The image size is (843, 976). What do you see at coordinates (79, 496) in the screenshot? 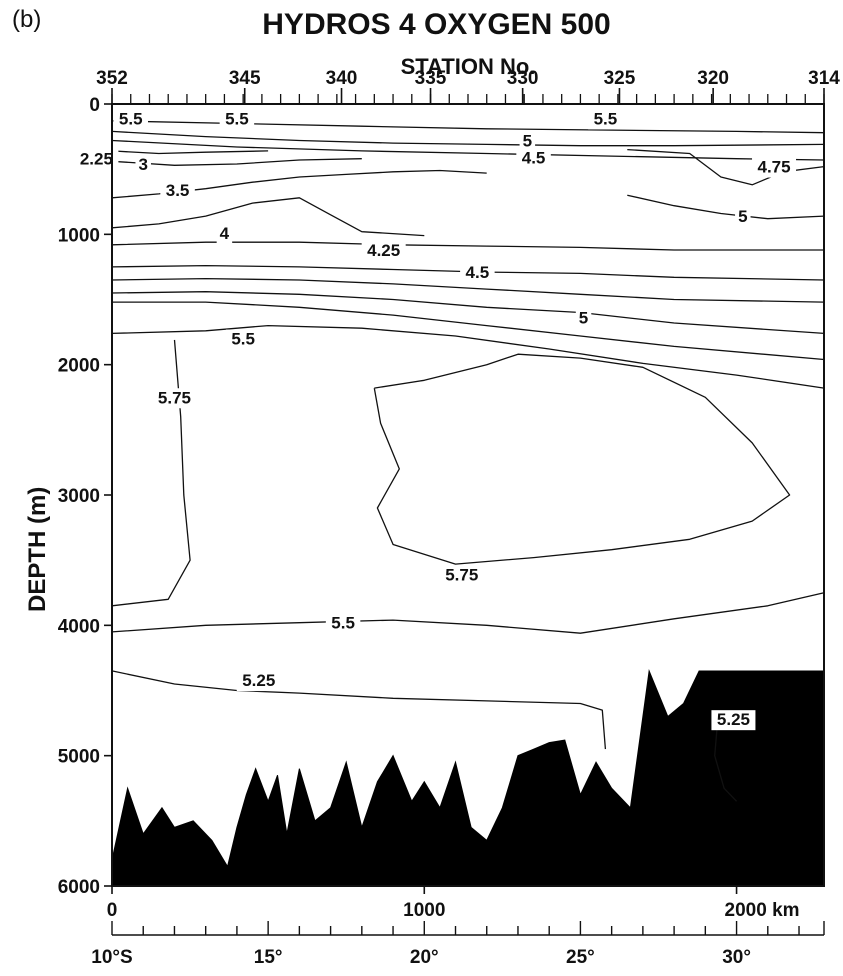
I see `depth-tick-label: 3000` at bounding box center [79, 496].